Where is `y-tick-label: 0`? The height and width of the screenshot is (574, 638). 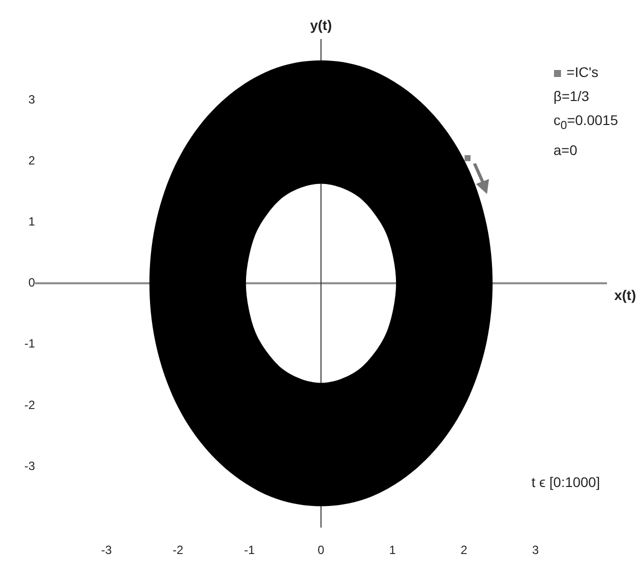
y-tick-label: 0 is located at coordinates (32, 283).